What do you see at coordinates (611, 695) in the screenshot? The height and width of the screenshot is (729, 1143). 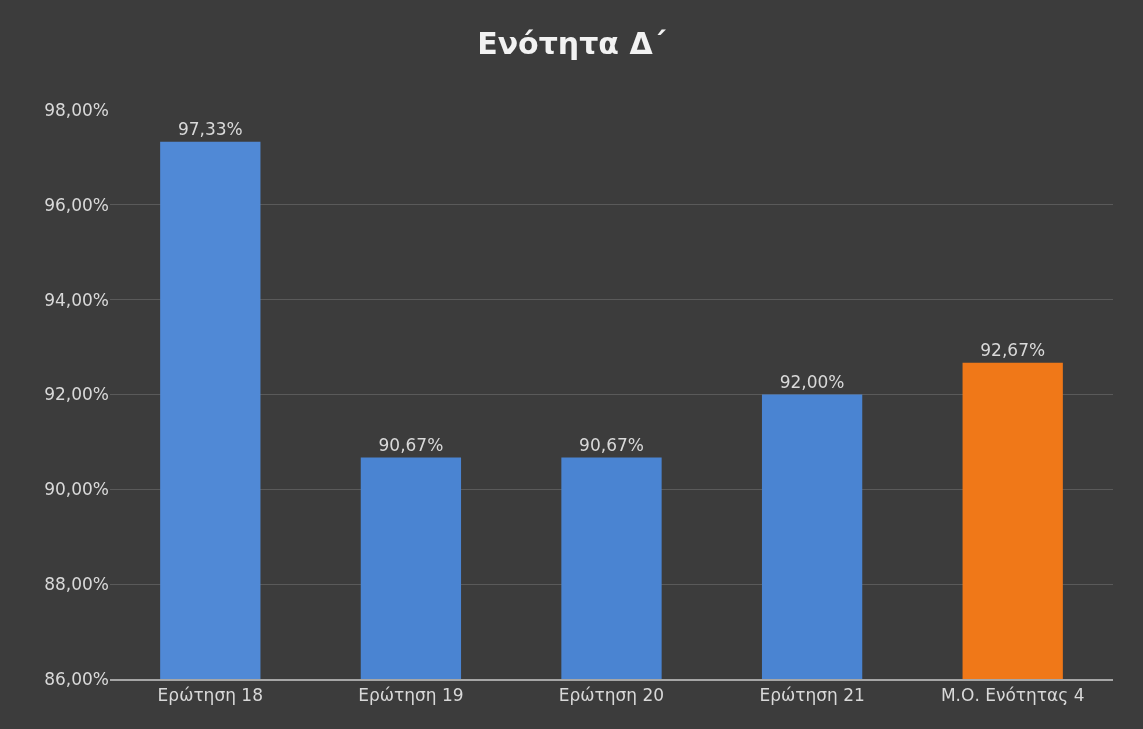 I see `x-tick-label: Ερώτηση 20` at bounding box center [611, 695].